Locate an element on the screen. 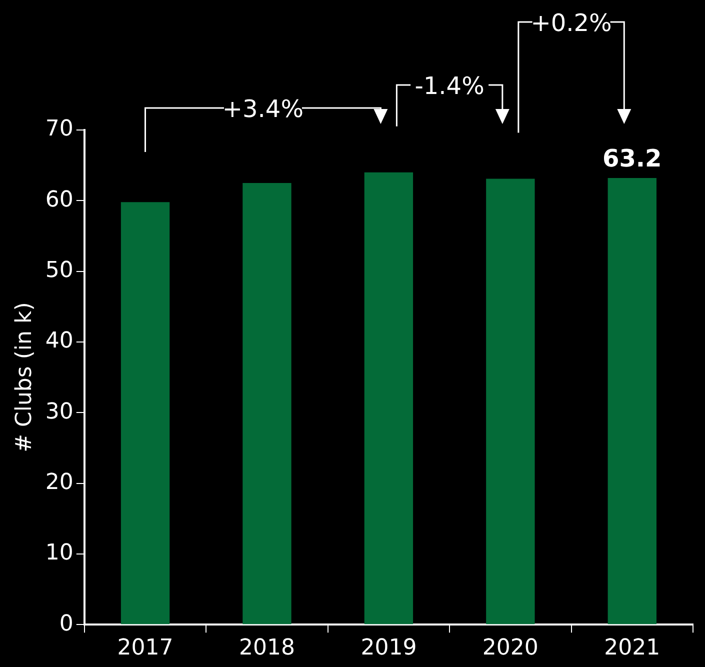 Image resolution: width=705 pixels, height=667 pixels. y-tick-label: 0 is located at coordinates (66, 623).